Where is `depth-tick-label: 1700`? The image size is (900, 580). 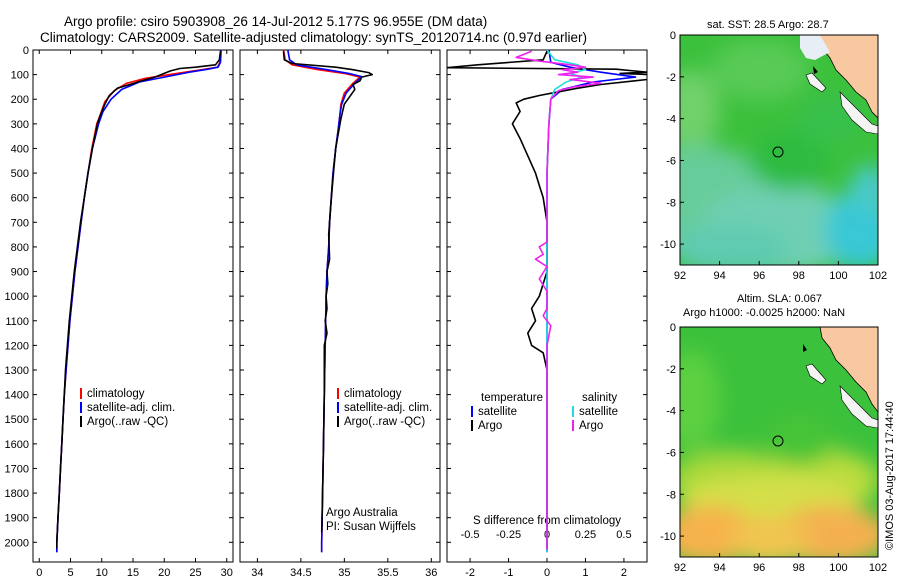
depth-tick-label: 1700 is located at coordinates (17, 469).